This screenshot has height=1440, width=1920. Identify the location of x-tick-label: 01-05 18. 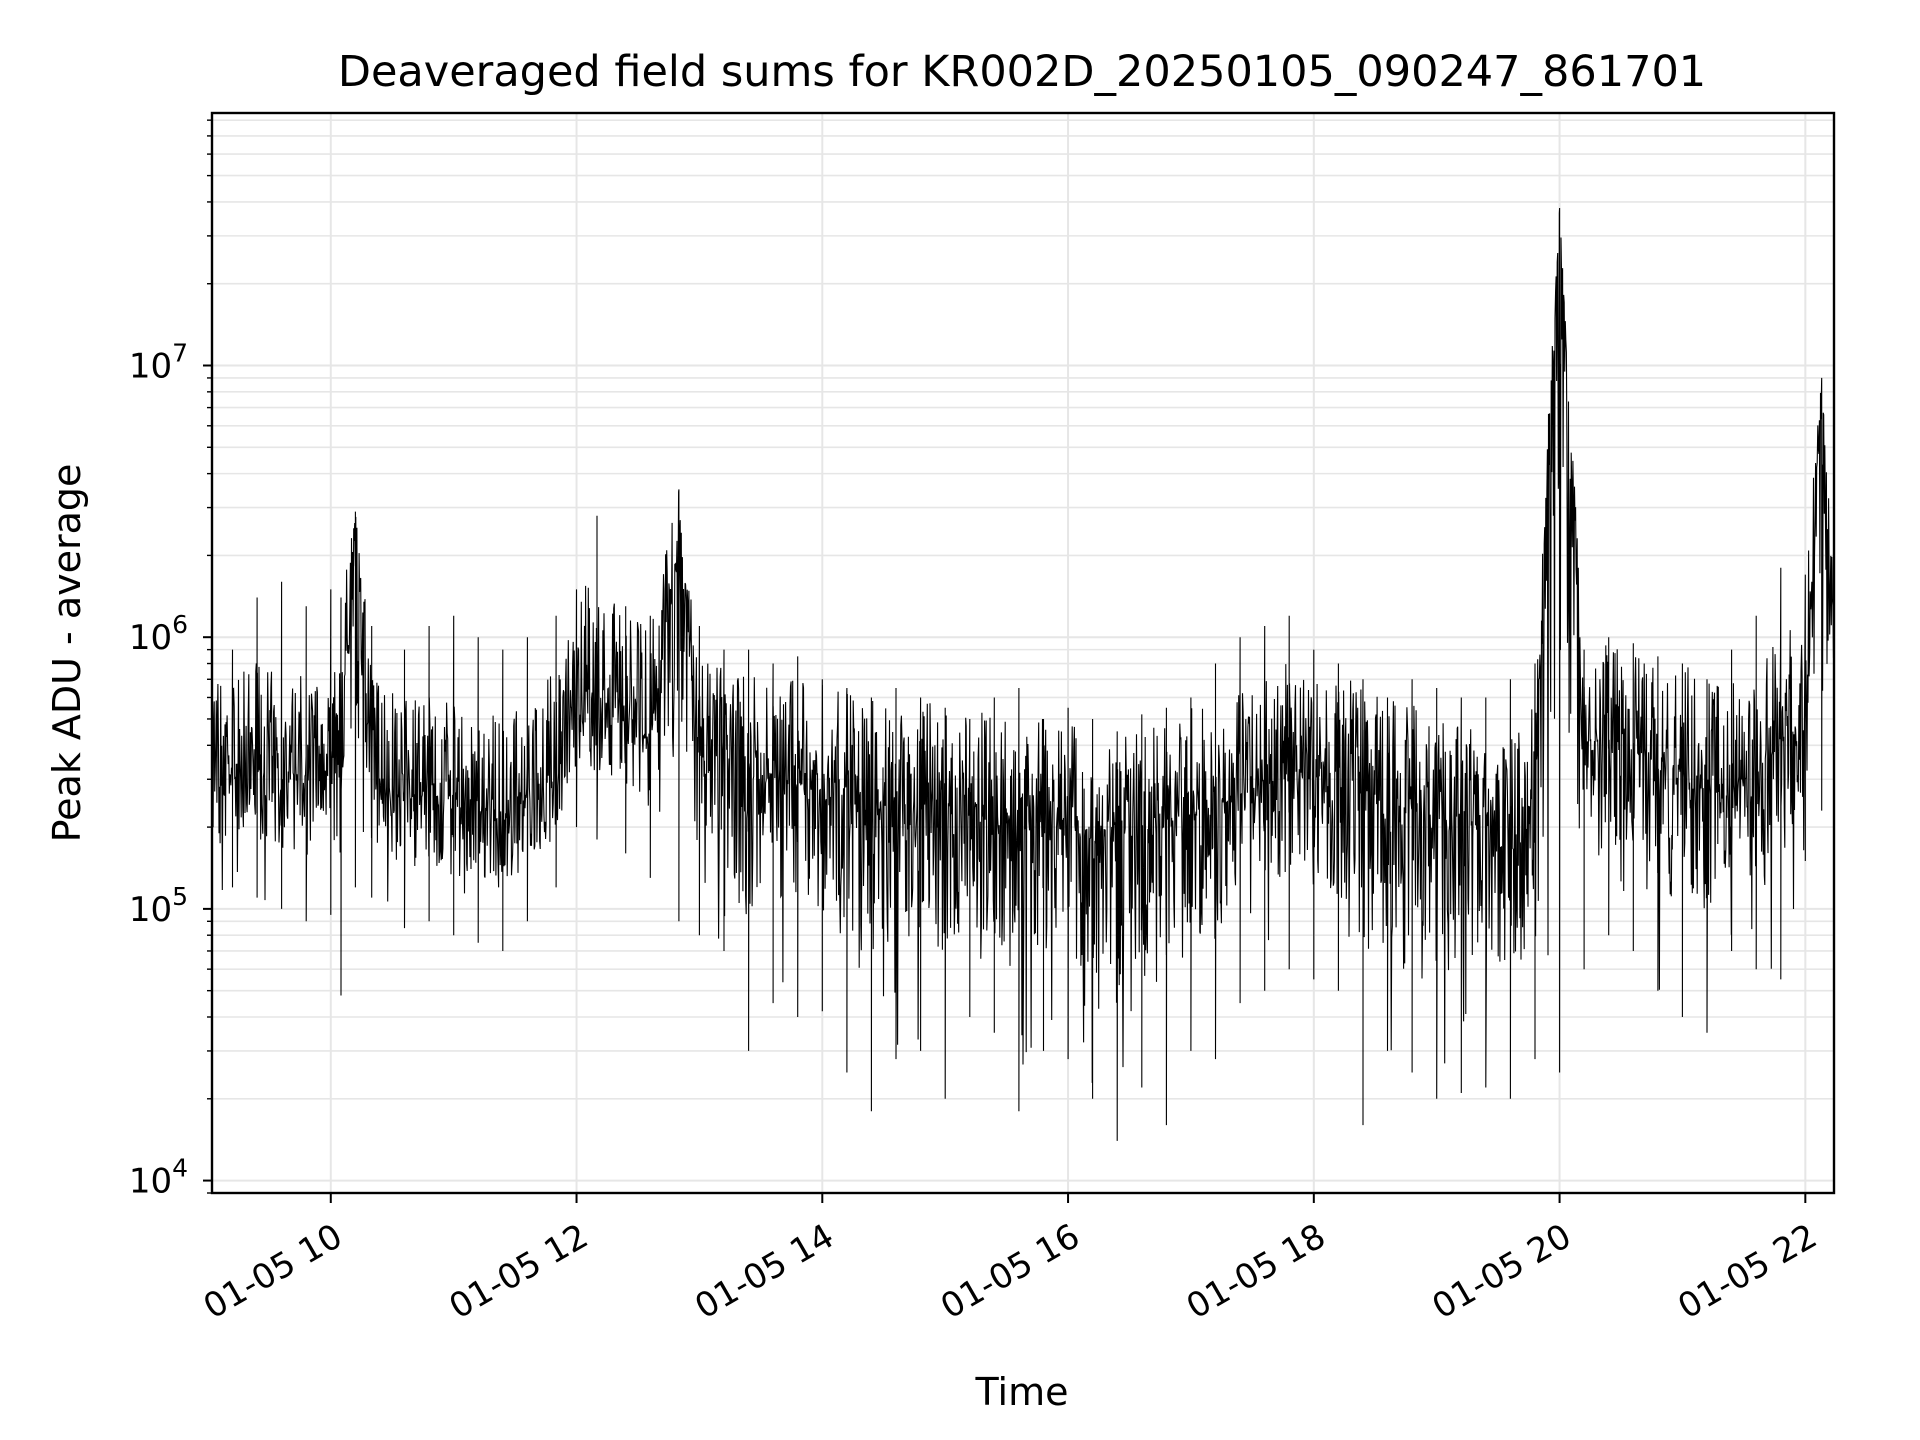
(1256, 1271).